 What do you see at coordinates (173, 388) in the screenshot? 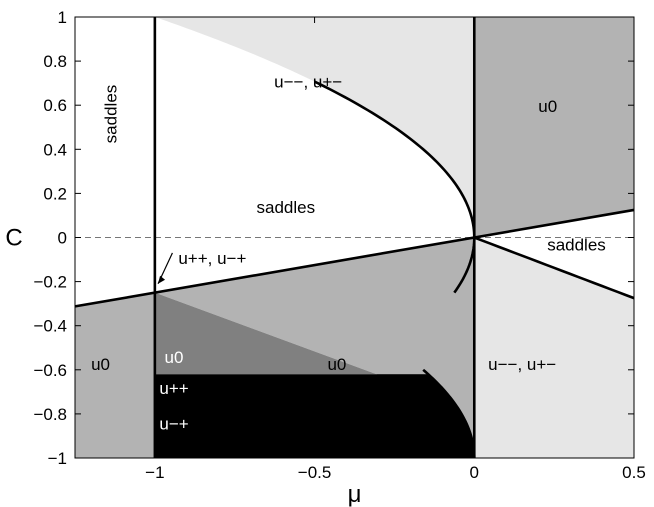
I see `region-annotation: u++` at bounding box center [173, 388].